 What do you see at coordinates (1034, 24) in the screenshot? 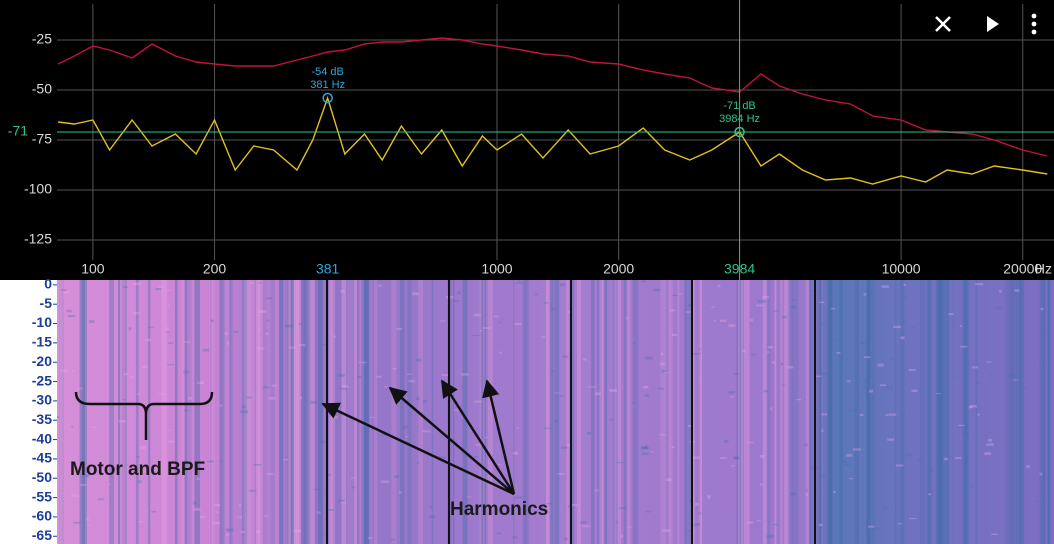
I see `menu-button` at bounding box center [1034, 24].